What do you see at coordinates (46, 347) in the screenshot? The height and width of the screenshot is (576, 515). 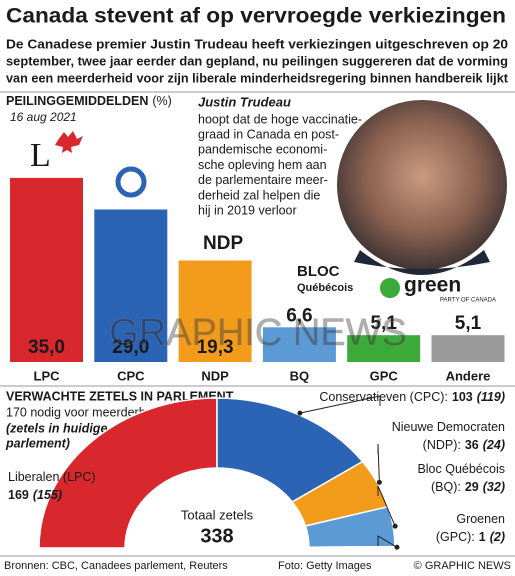 I see `value-label: 35,0` at bounding box center [46, 347].